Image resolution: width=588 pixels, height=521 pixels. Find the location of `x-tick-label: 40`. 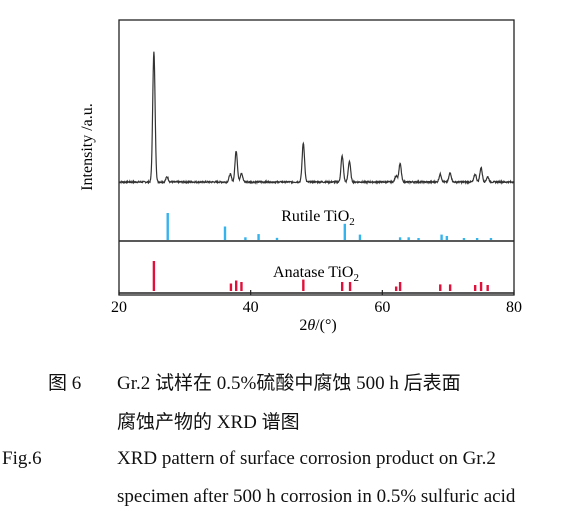

x-tick-label: 40 is located at coordinates (251, 307).